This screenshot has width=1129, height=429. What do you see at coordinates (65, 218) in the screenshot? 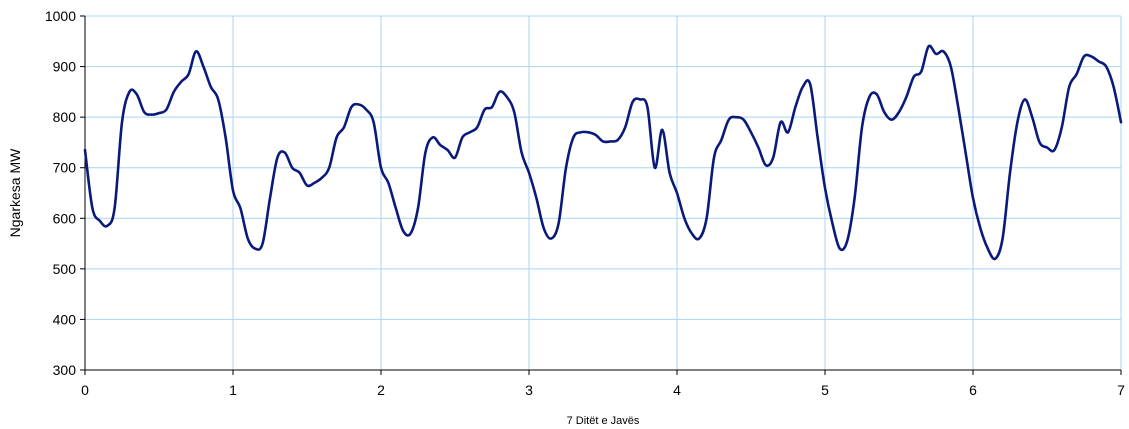
I see `y-tick-label: 600` at bounding box center [65, 218].